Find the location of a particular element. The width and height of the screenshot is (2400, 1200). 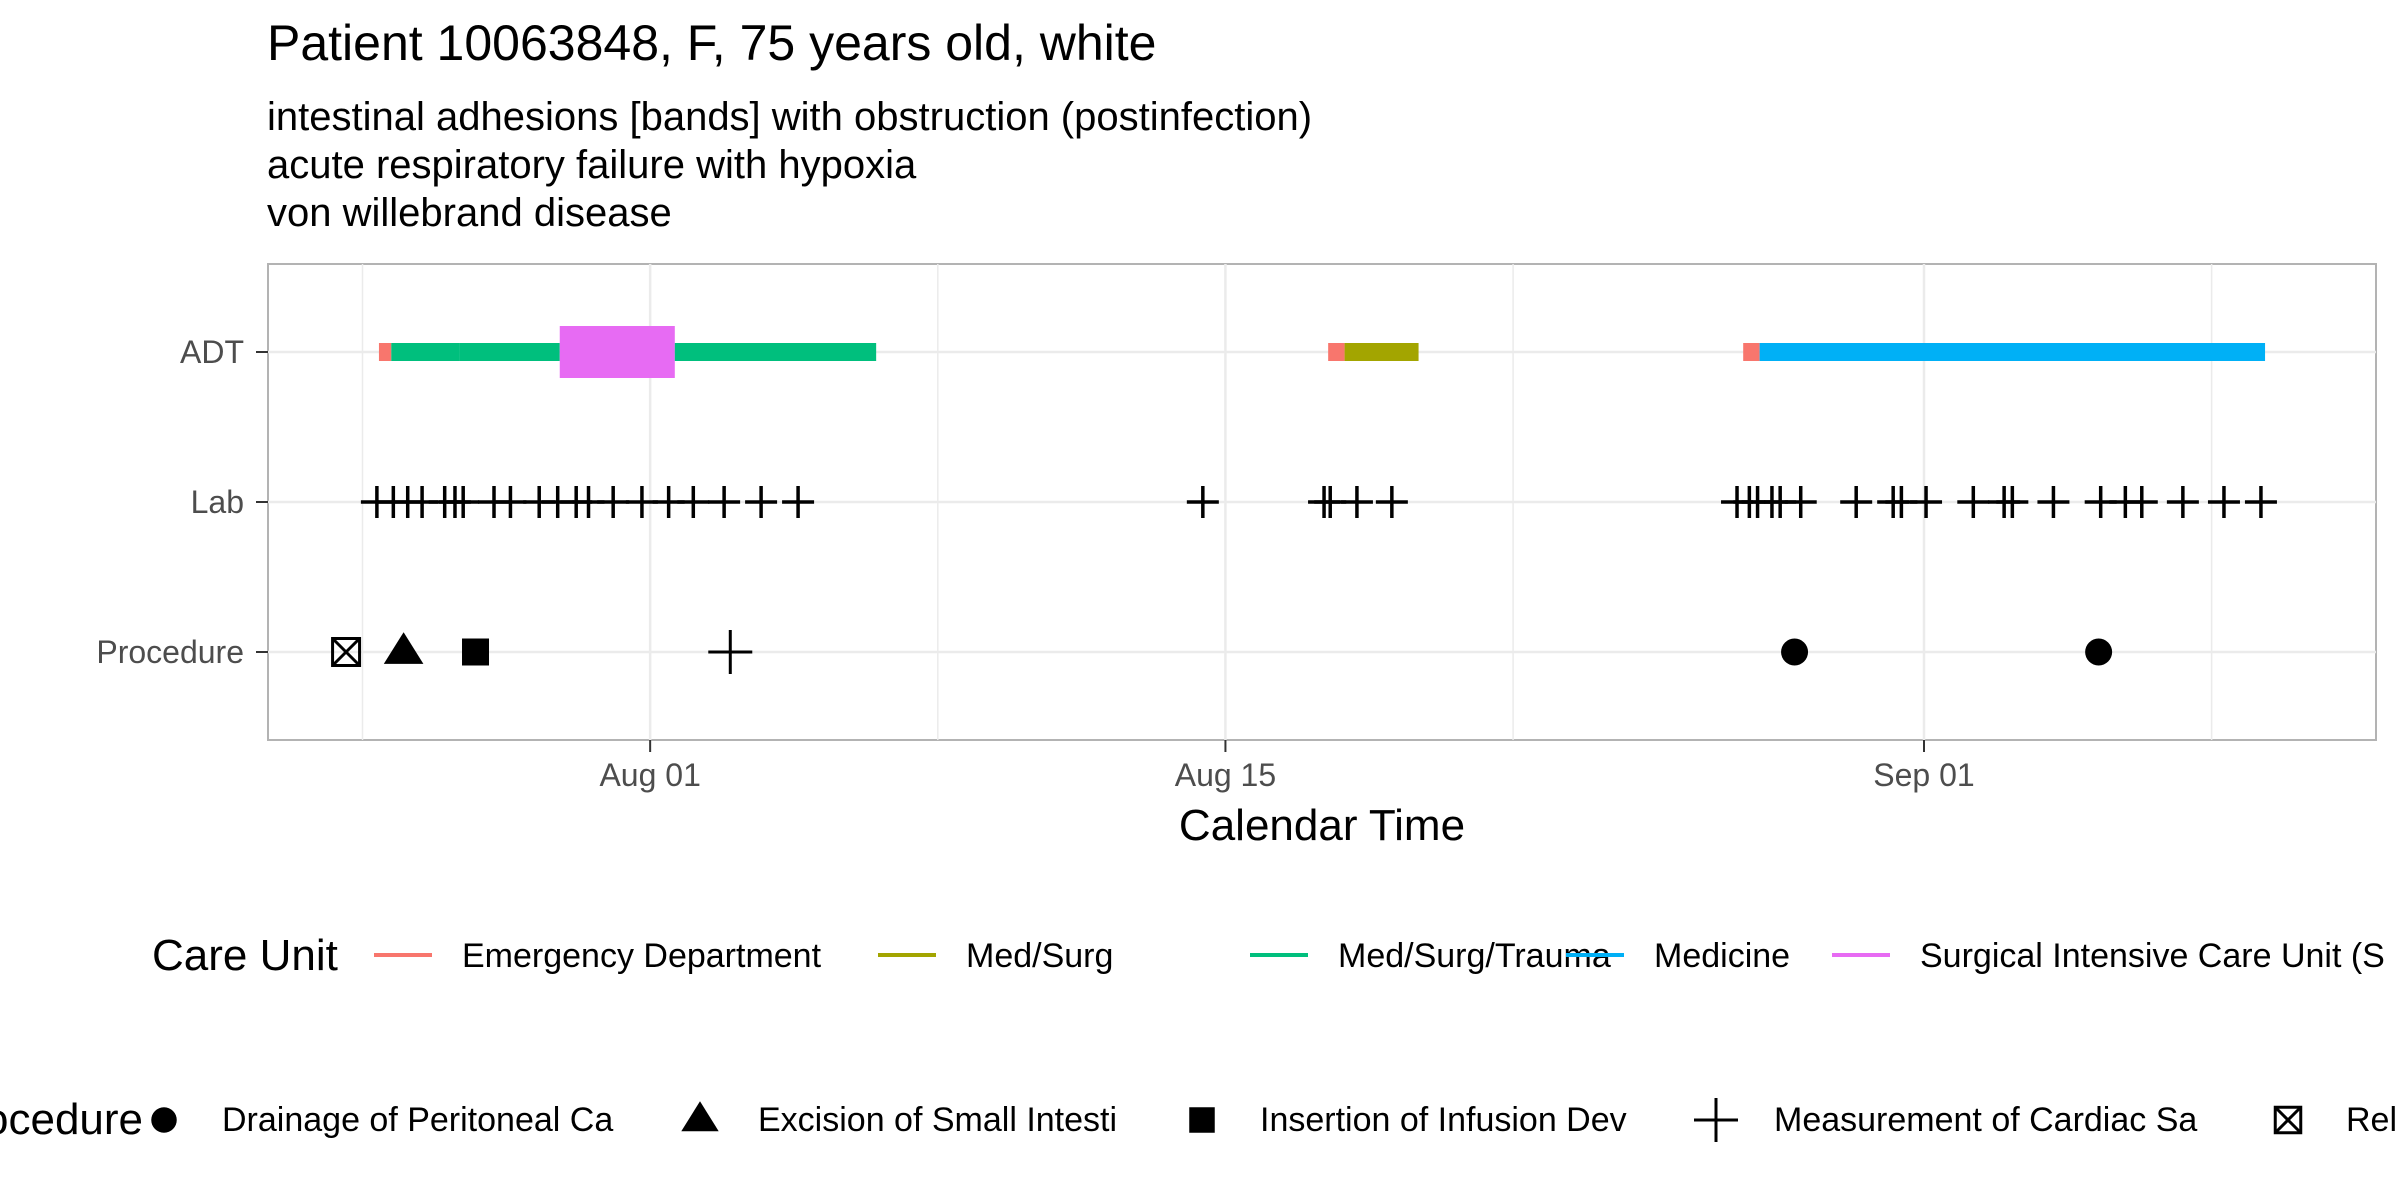

chart-subtitle-line-3: von willebrand disease is located at coordinates (469, 213).